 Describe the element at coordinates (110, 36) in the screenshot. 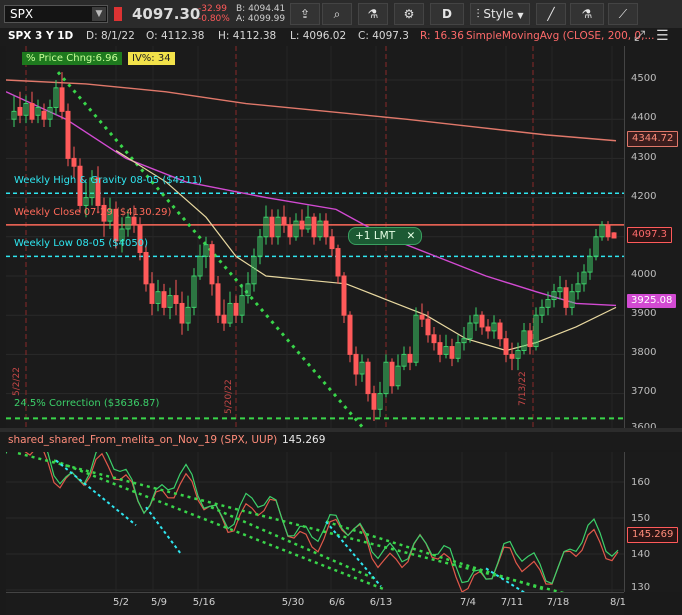

I see `ohlc-date: D: 8/1/22` at that location.